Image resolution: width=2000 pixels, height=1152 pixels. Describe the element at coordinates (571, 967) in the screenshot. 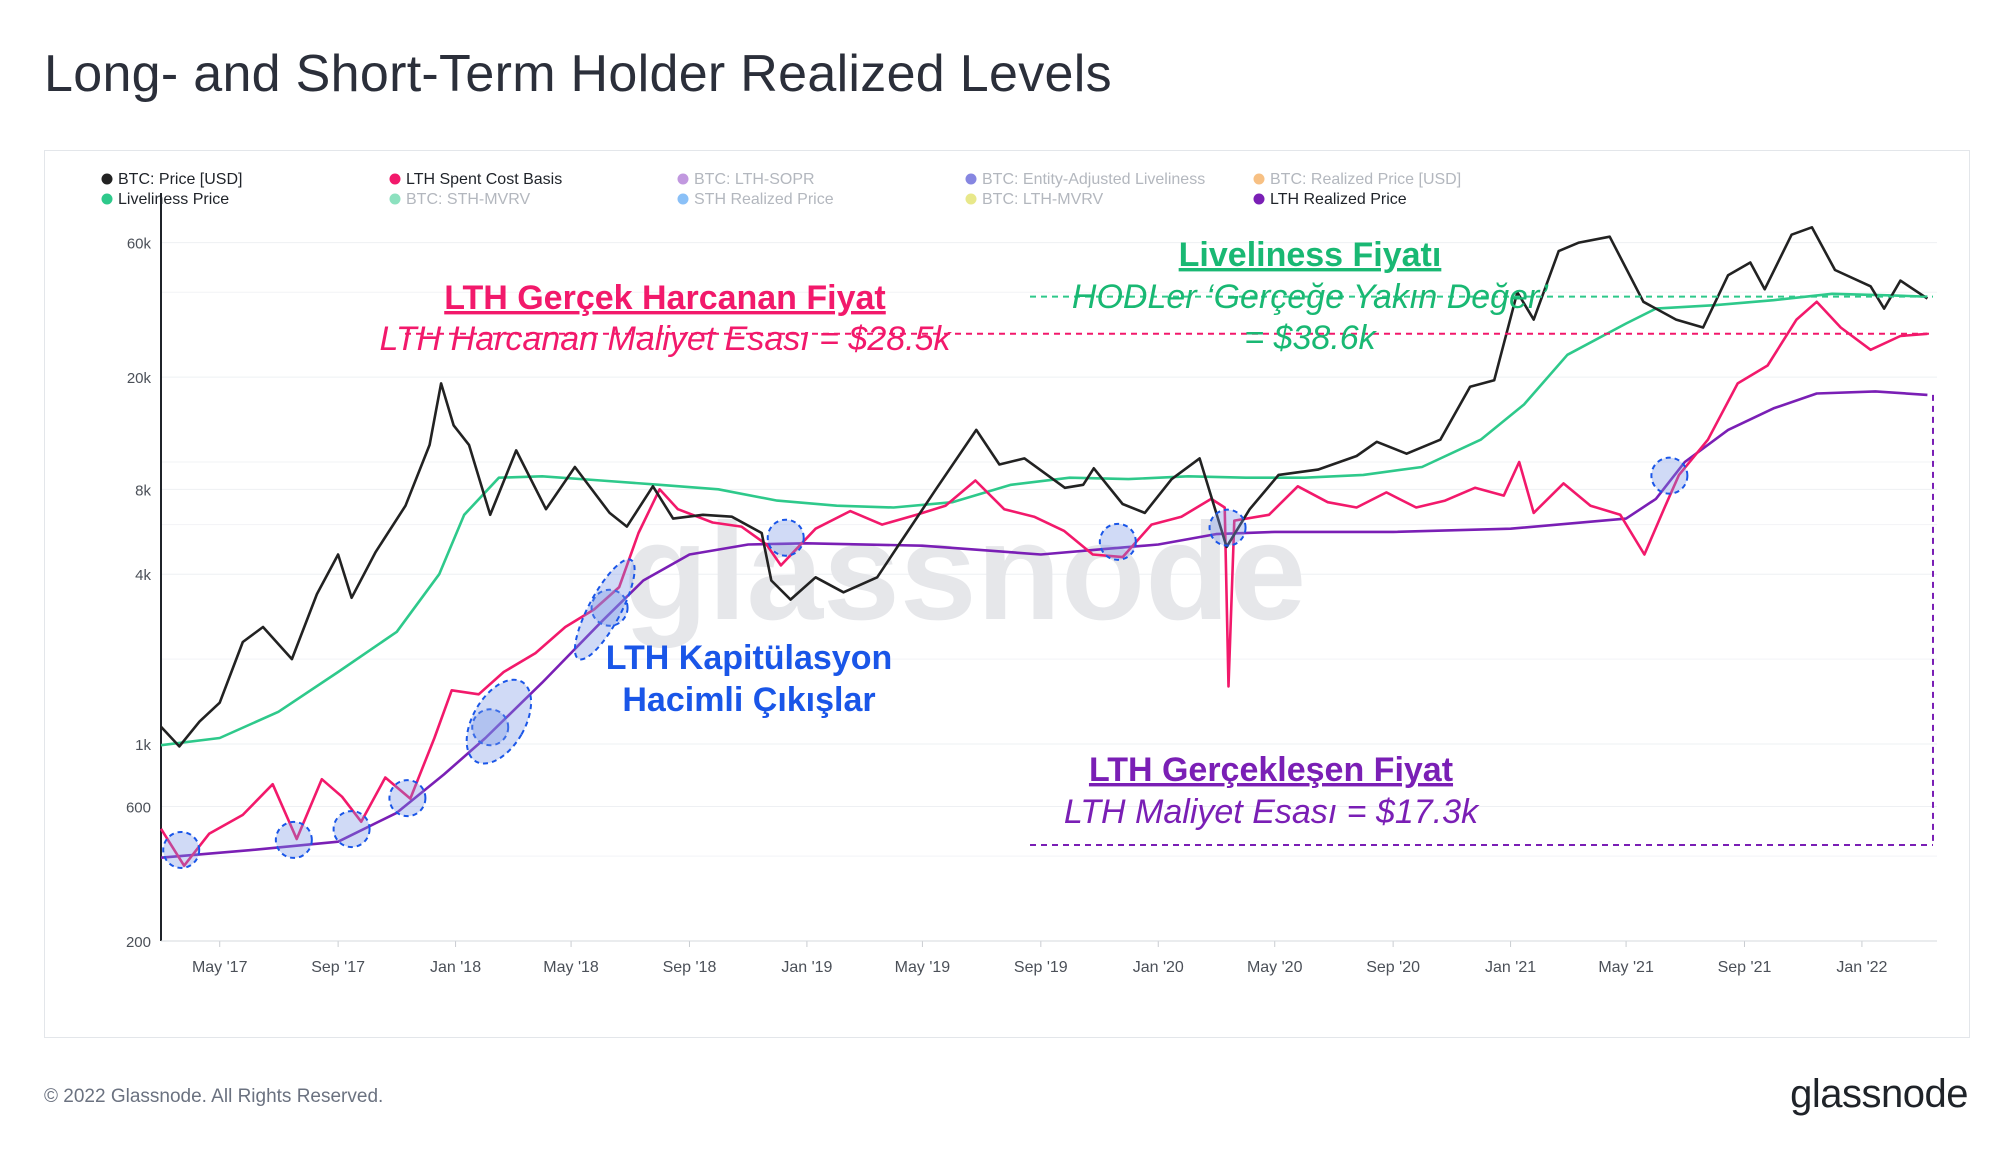

I see `x-tick-label: May '18` at that location.